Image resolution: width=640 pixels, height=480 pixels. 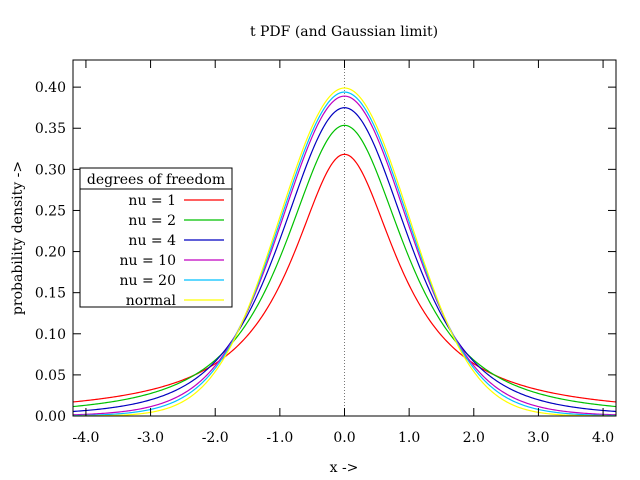 I want to click on x-tick-label: -3.0, so click(x=150, y=438).